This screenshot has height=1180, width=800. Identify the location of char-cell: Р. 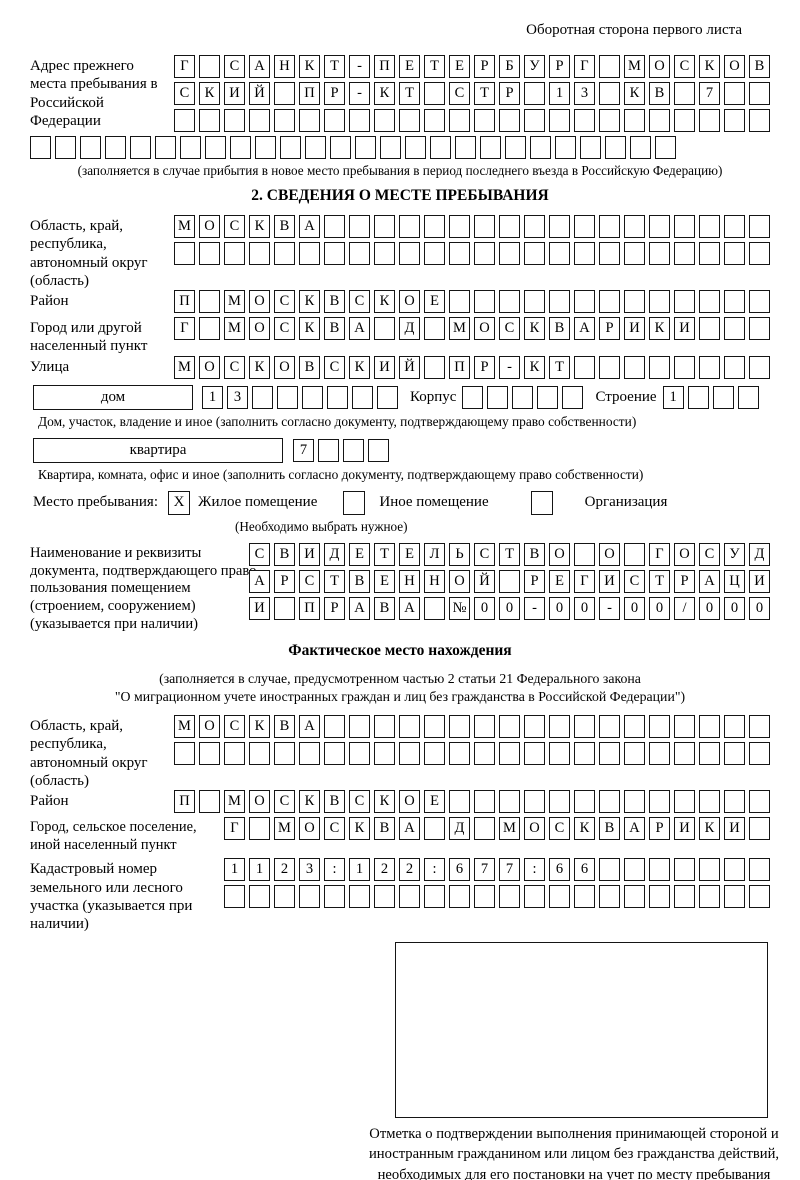
(559, 66).